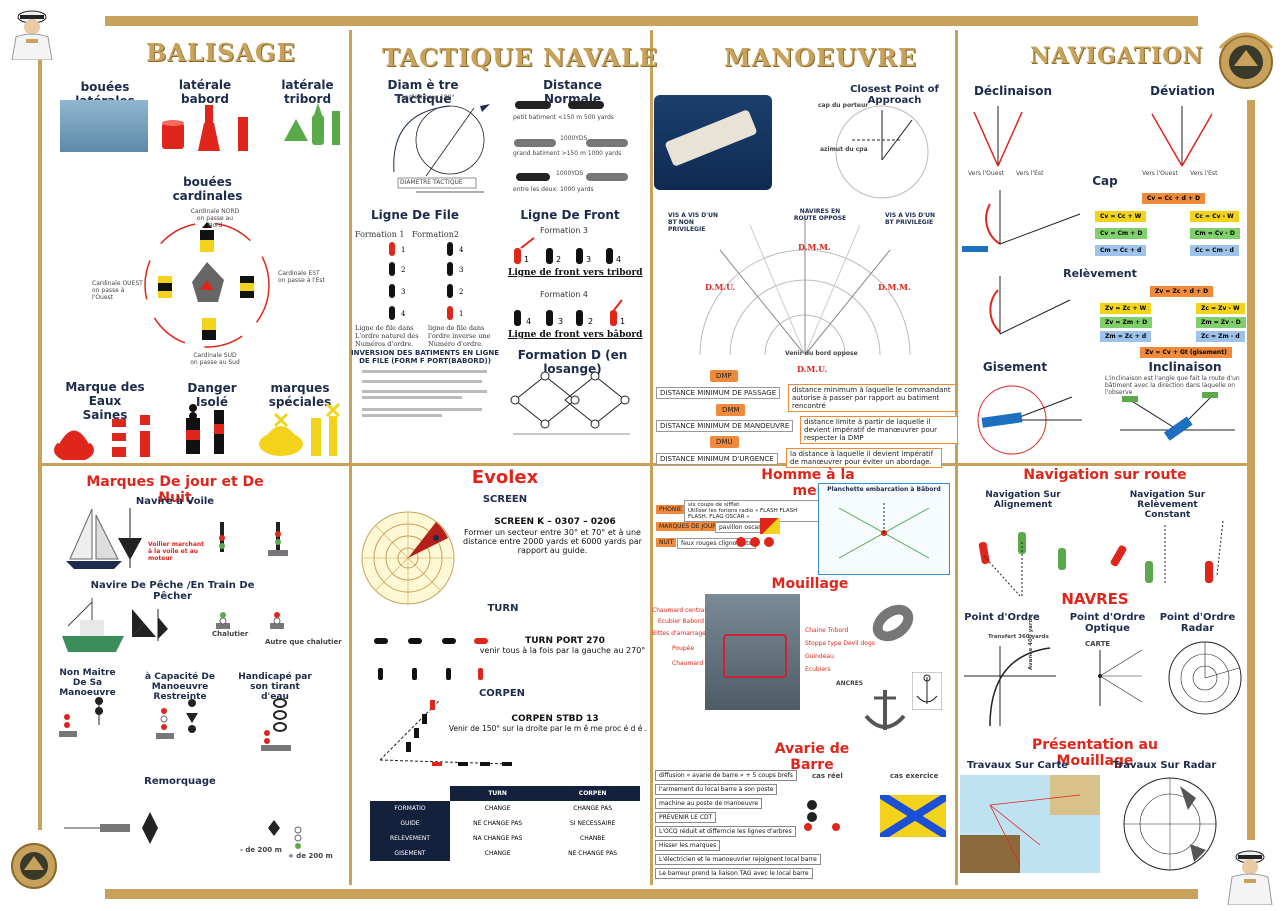 The width and height of the screenshot is (1287, 911). What do you see at coordinates (572, 362) in the screenshot?
I see `heading-losange: Formation D (en losange)` at bounding box center [572, 362].